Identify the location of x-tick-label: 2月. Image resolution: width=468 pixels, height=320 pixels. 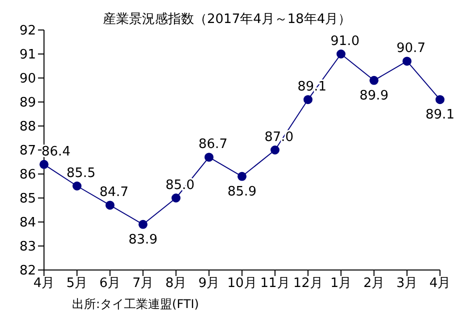
(374, 284).